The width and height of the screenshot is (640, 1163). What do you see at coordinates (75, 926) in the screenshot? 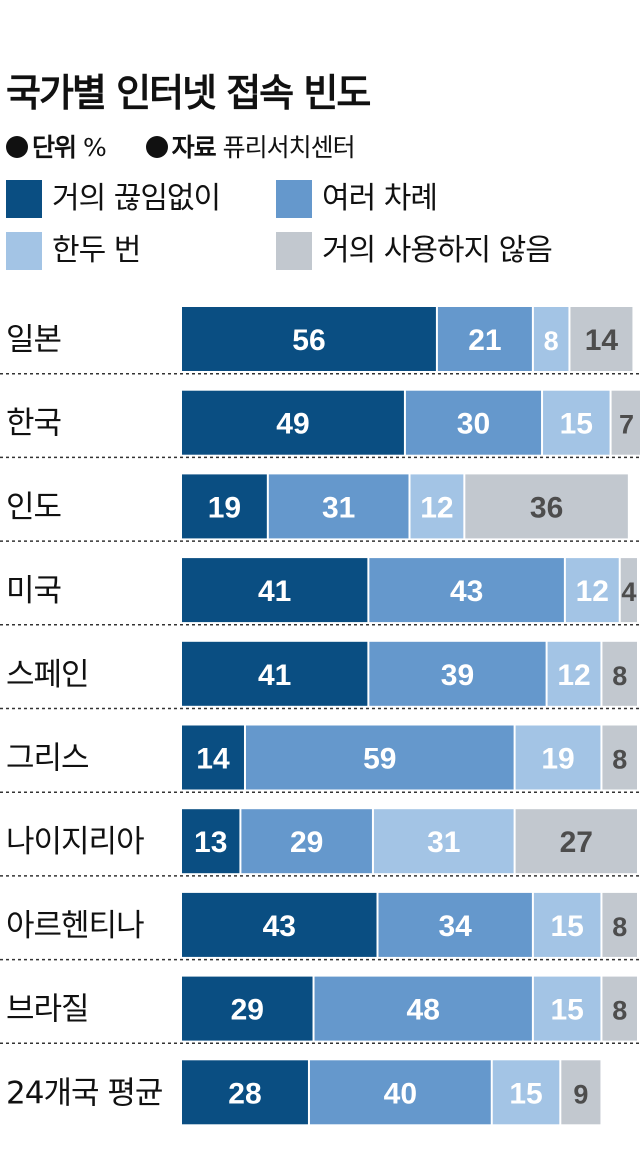
I see `category-label: 아르헨티나` at bounding box center [75, 926].